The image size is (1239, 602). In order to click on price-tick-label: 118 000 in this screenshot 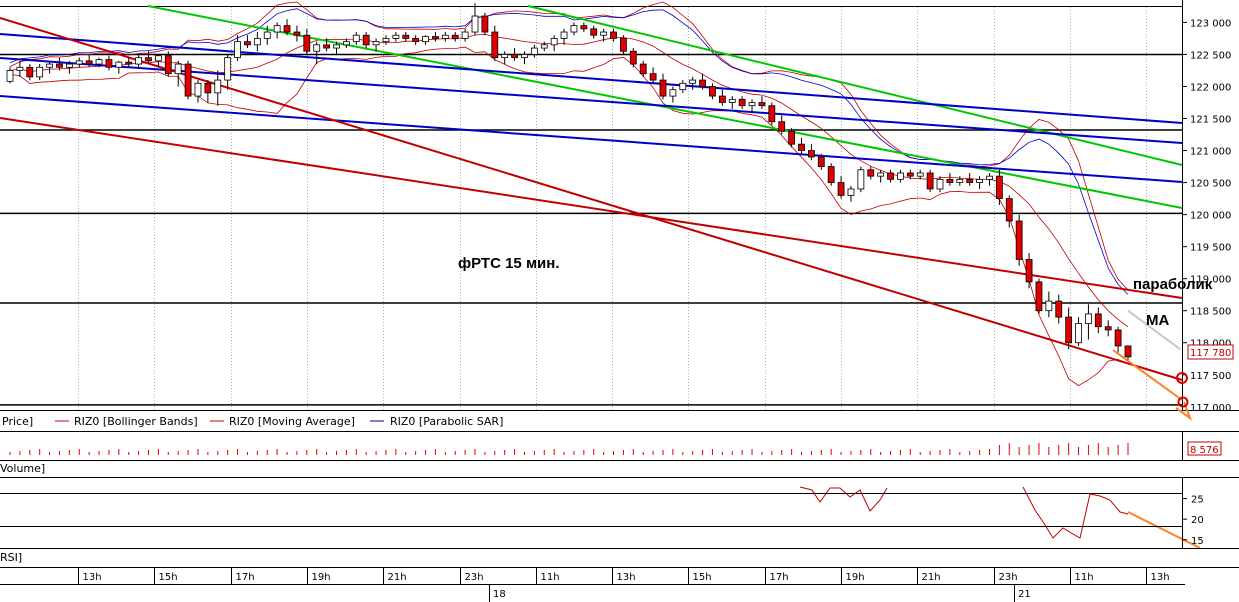, I will do `click(1210, 344)`.